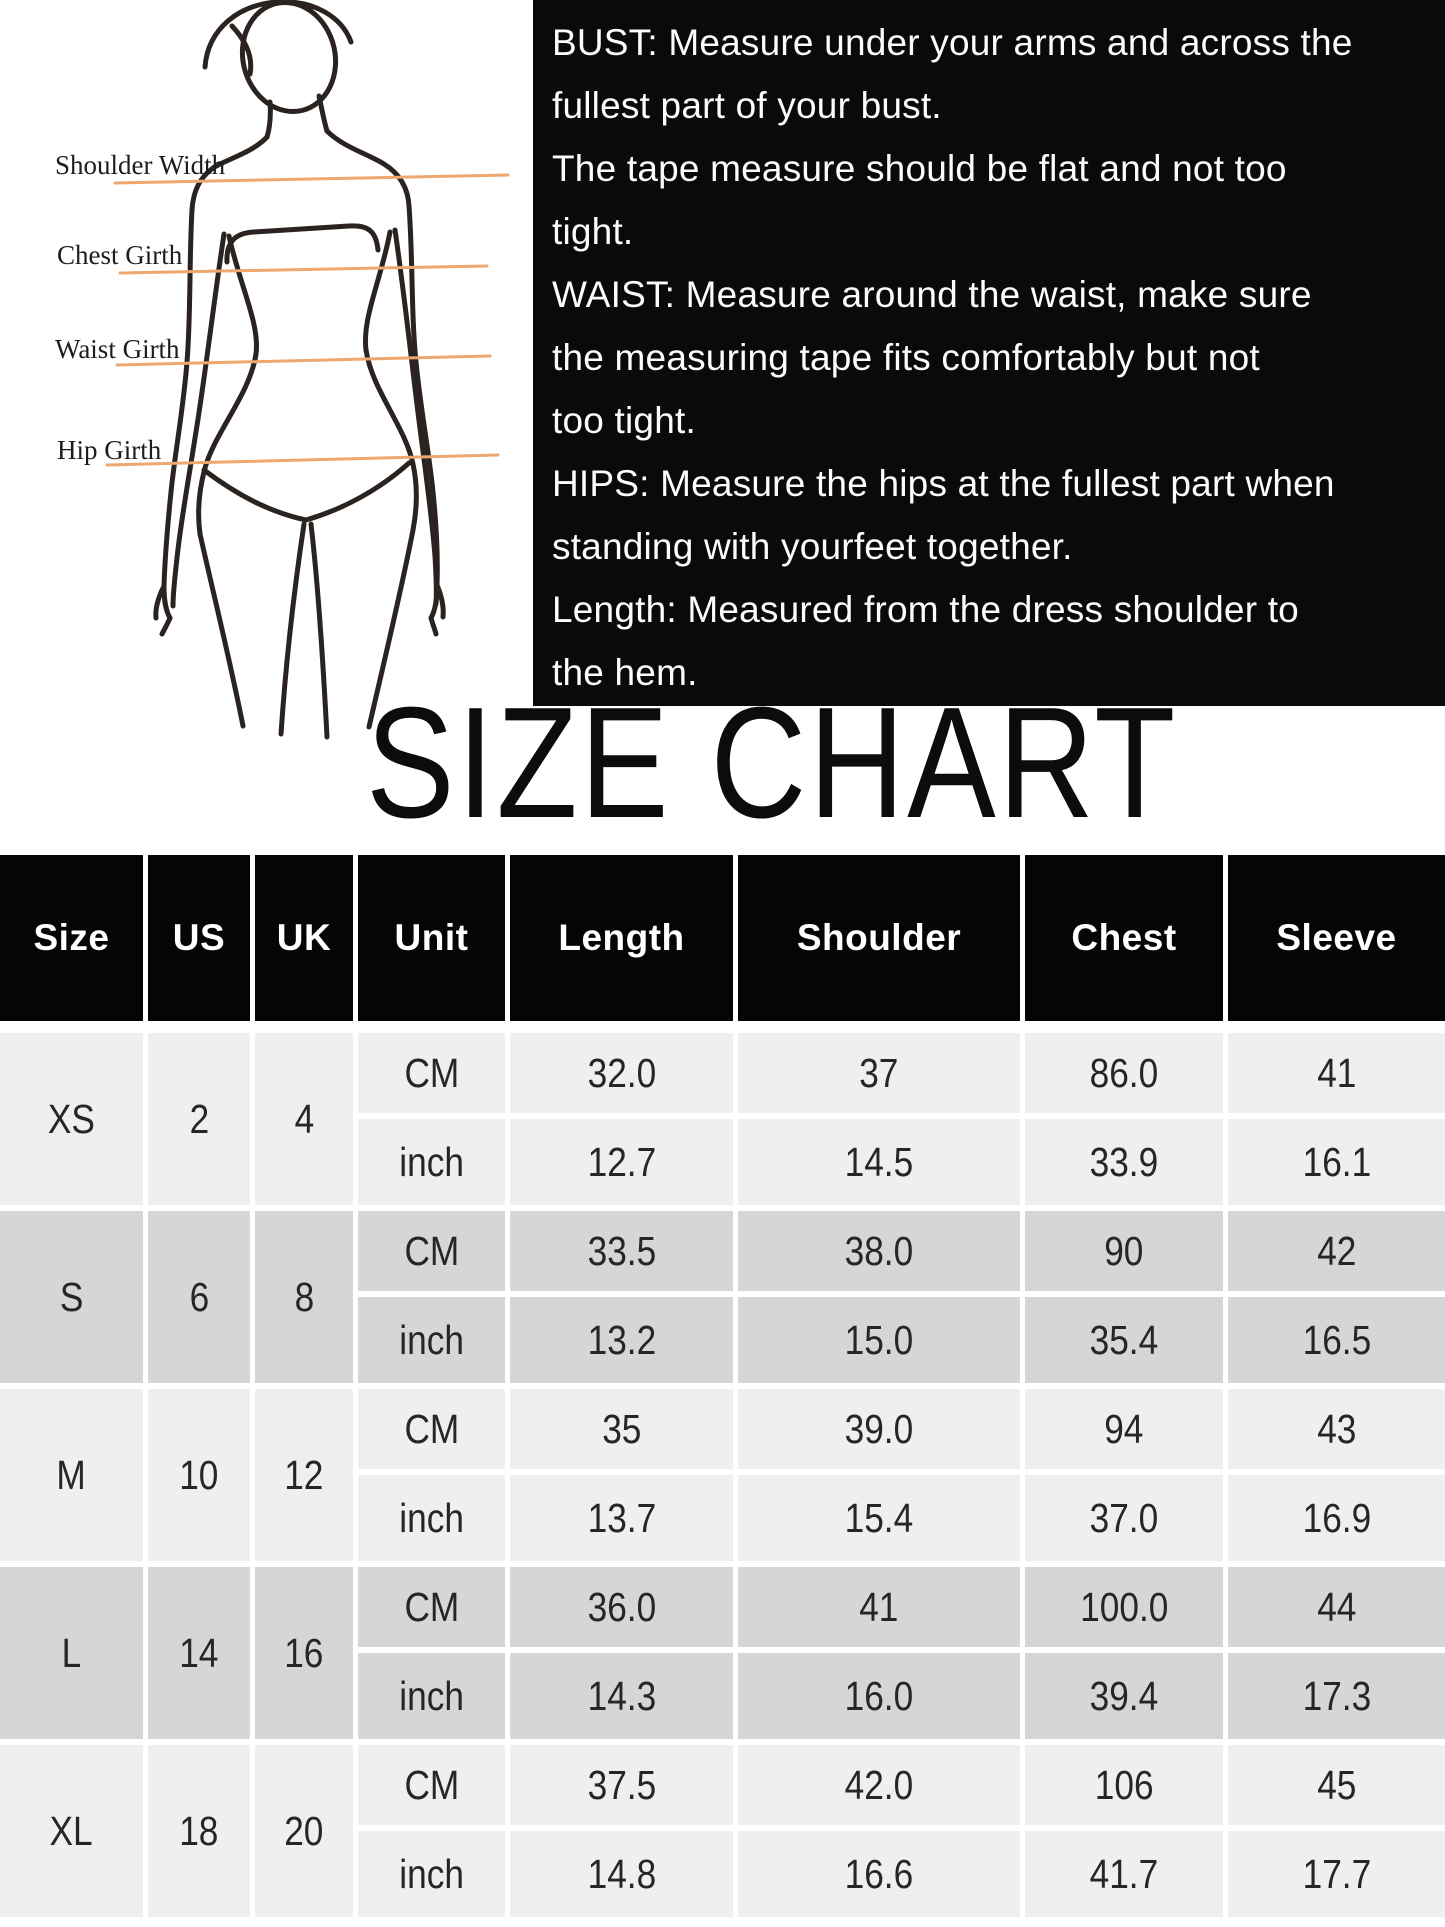 The height and width of the screenshot is (1927, 1445). What do you see at coordinates (71, 1297) in the screenshot?
I see `size-cell: S` at bounding box center [71, 1297].